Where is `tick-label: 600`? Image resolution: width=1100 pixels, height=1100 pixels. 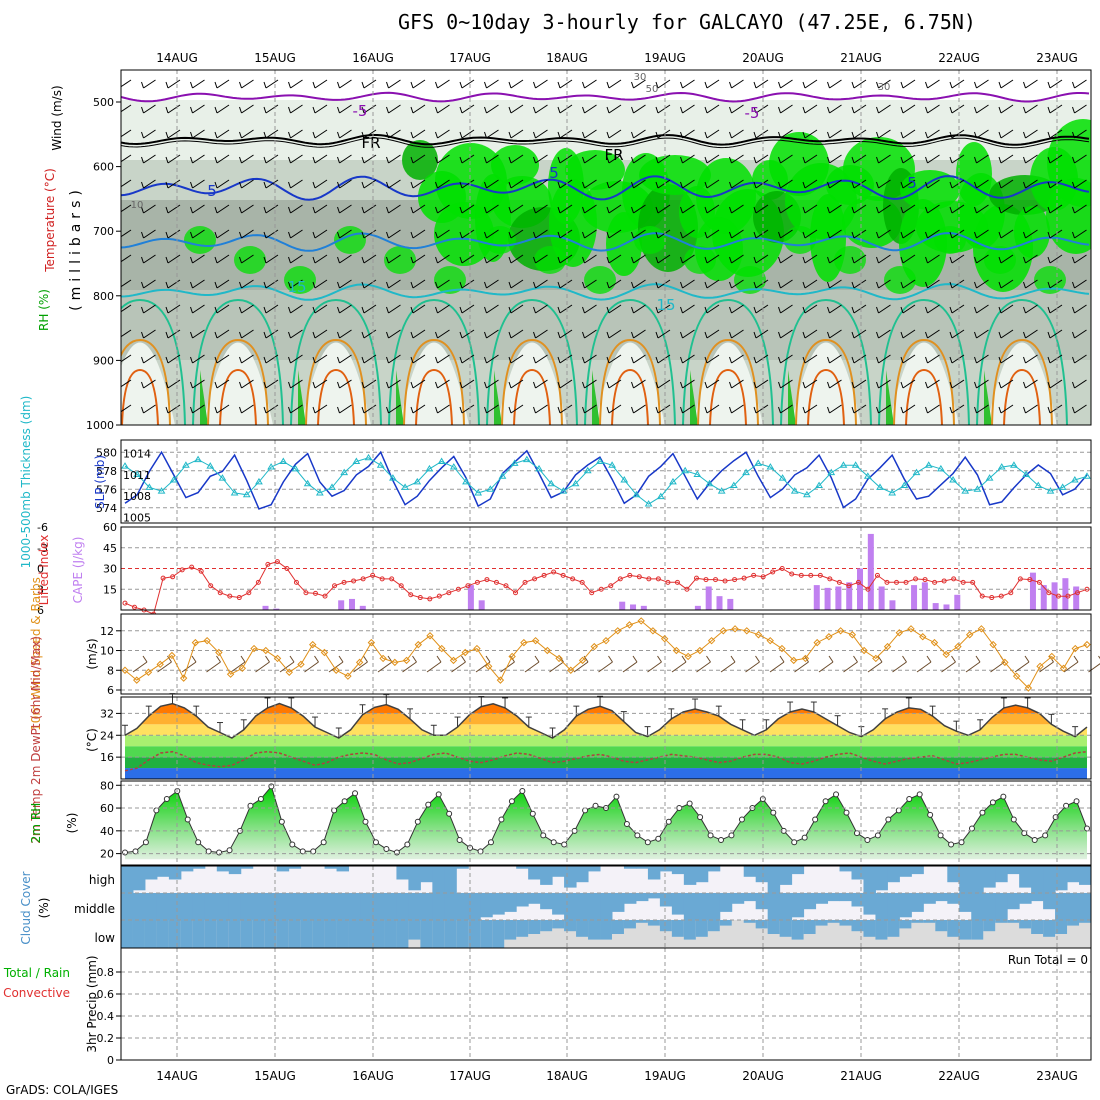
tick-label: 600 is located at coordinates (103, 167).